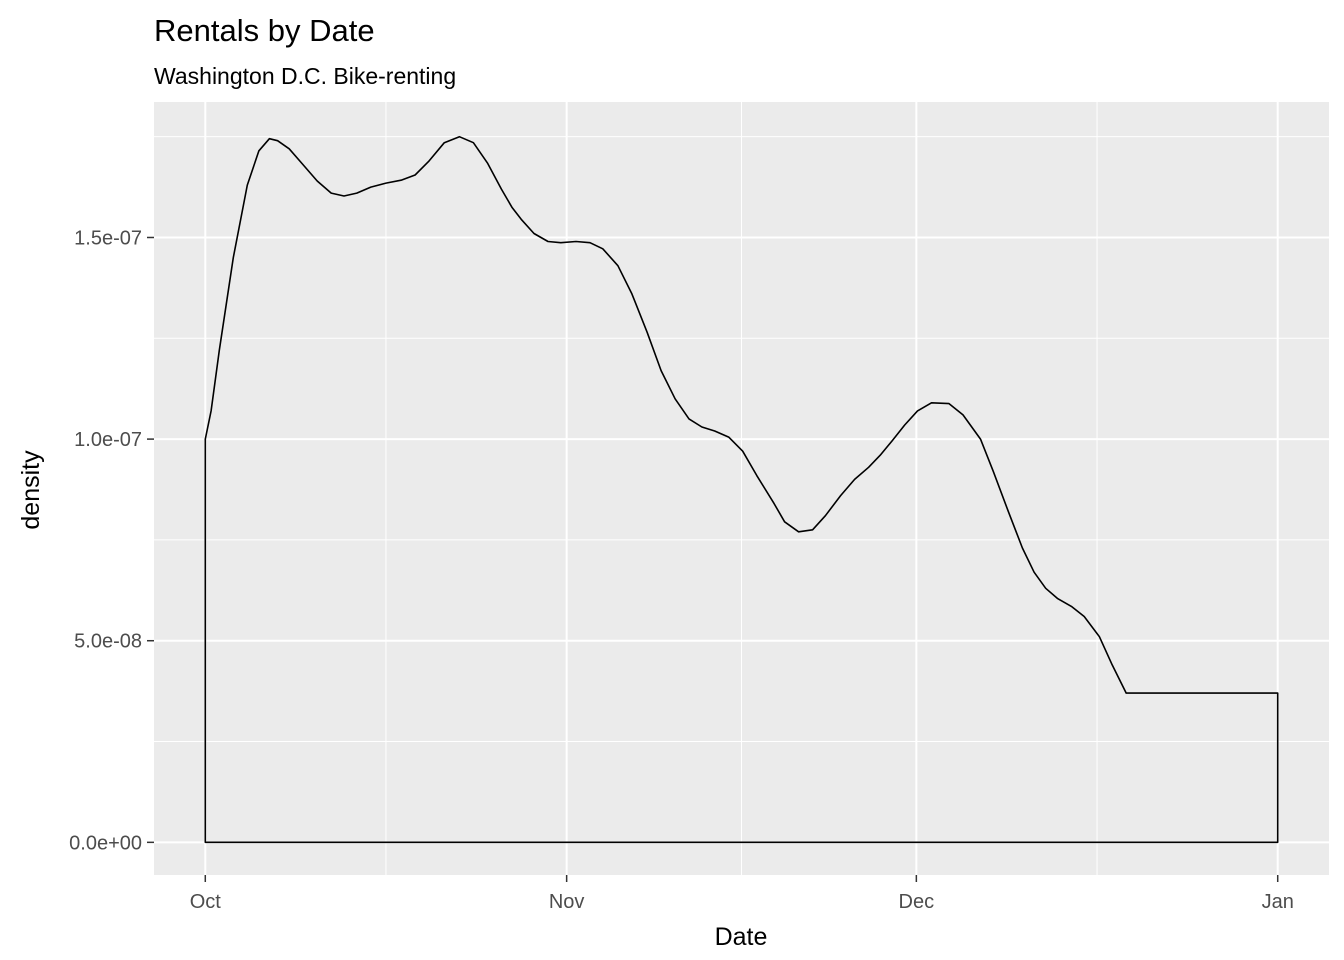 Image resolution: width=1344 pixels, height=960 pixels. I want to click on y-axis: 0.0e+00 5.0e-08 1.0e-07 1.5e-07, so click(111, 540).